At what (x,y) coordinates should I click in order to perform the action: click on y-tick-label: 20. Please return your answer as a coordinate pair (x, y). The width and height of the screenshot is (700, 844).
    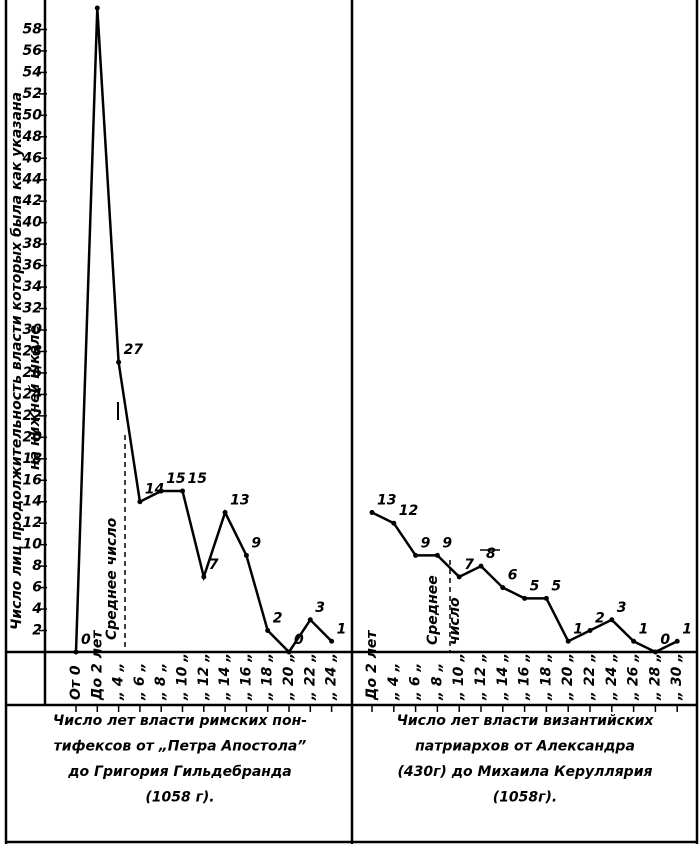
    Looking at the image, I should click on (33, 437).